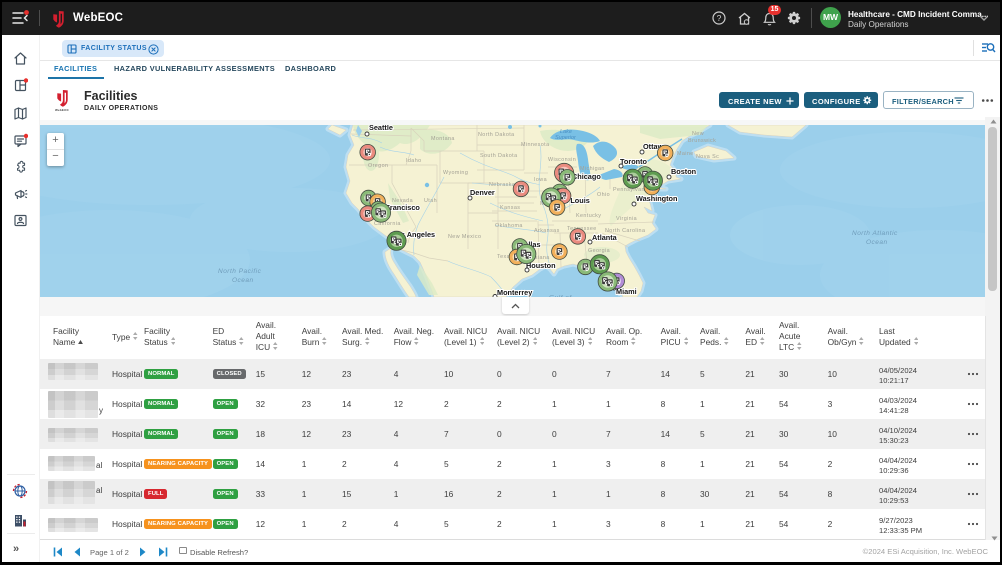  I want to click on svg-text: Oklahoma, so click(509, 226).